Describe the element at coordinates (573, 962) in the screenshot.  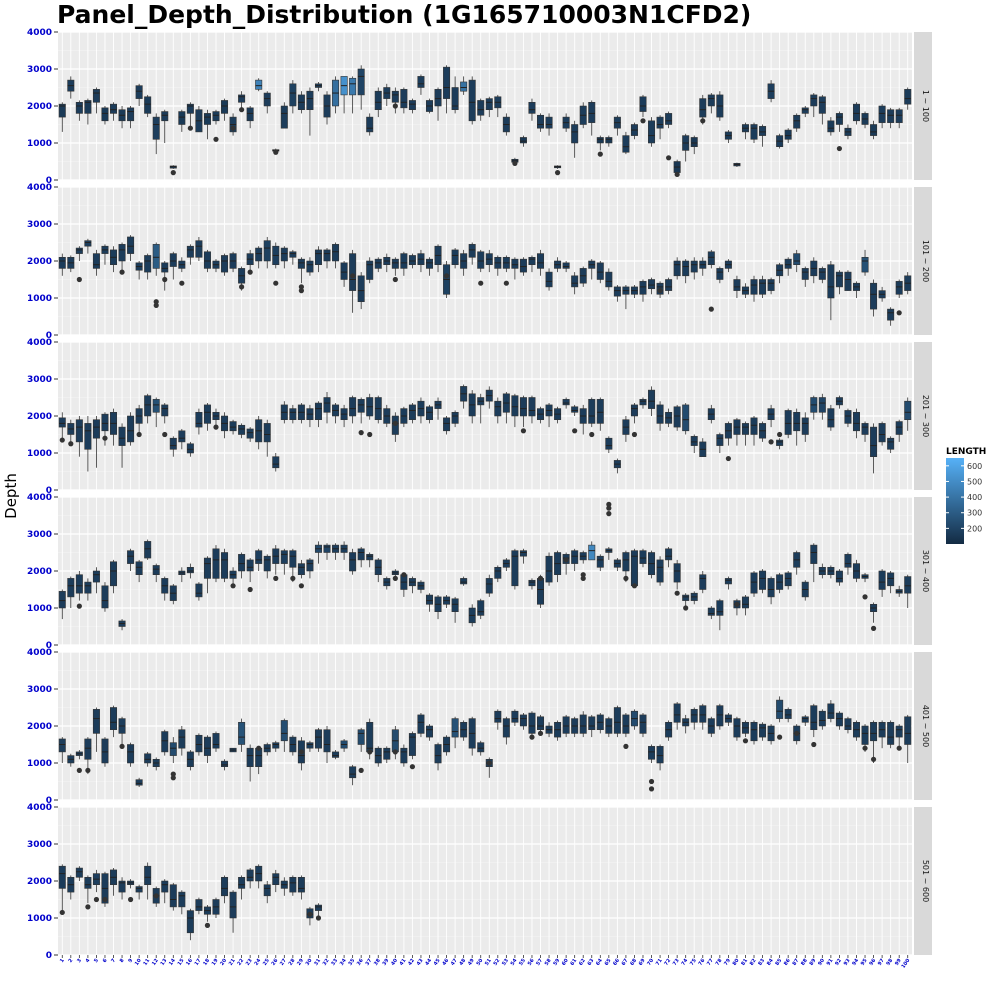
I see `x-tick-label: 61` at that location.